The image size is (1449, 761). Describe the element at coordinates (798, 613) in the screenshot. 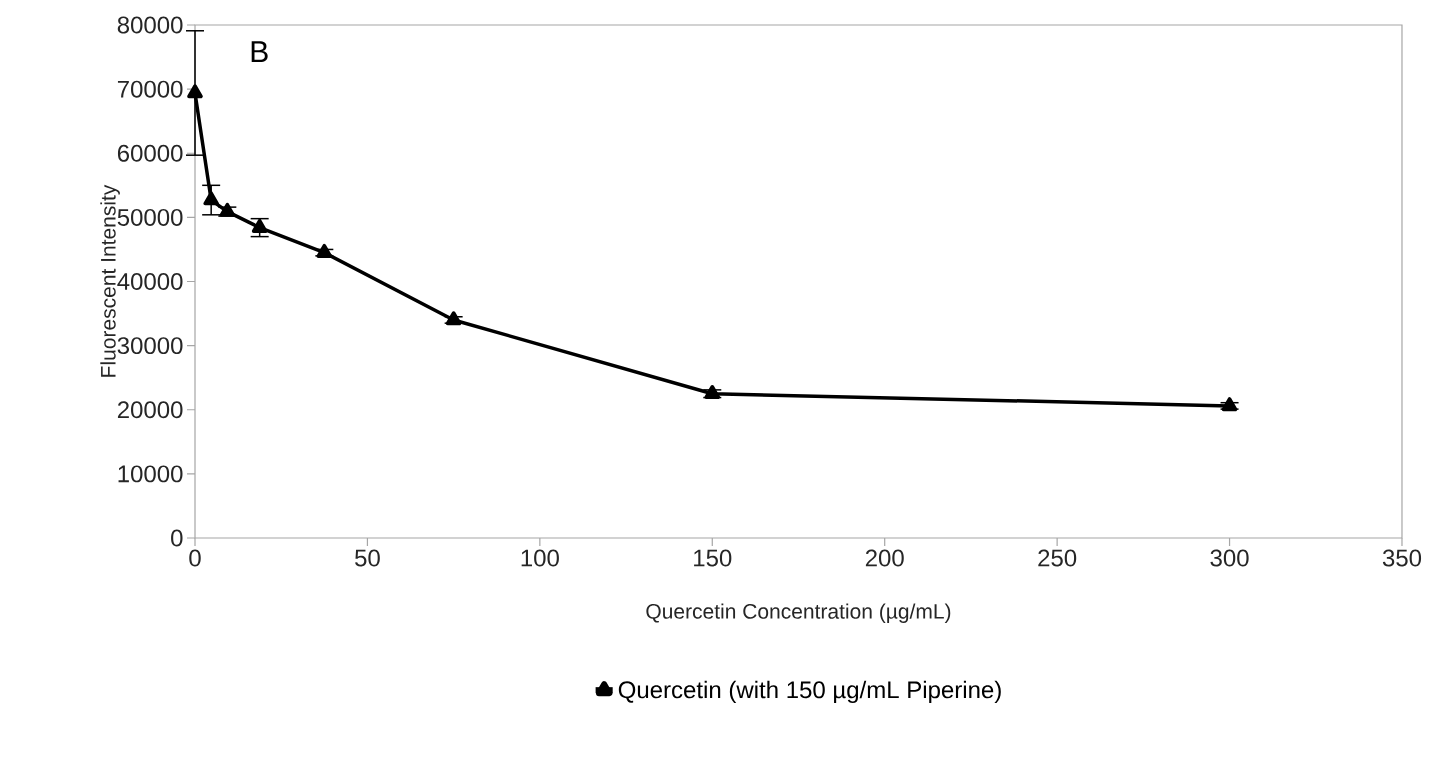

I see `x-axis-title: Quercetin Concentration (µg/mL)` at that location.